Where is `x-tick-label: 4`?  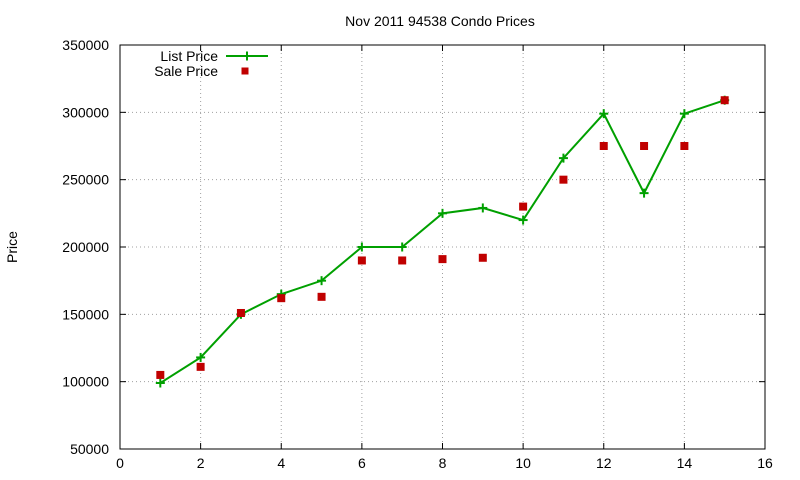 x-tick-label: 4 is located at coordinates (281, 463).